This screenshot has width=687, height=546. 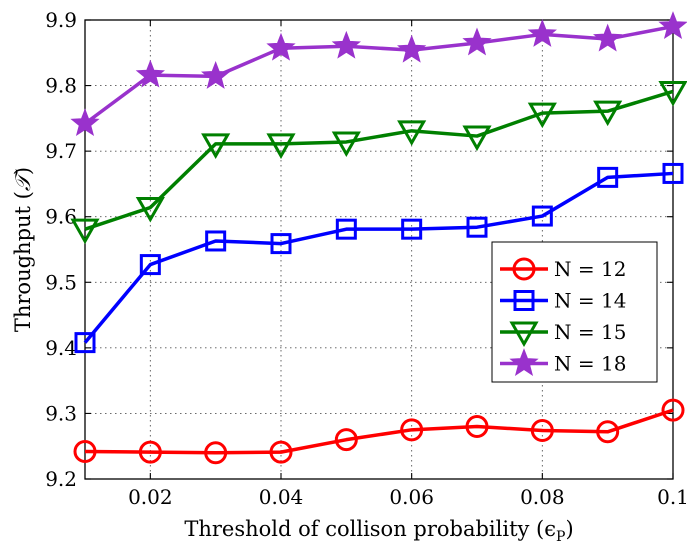 I want to click on series-line, so click(x=379, y=431).